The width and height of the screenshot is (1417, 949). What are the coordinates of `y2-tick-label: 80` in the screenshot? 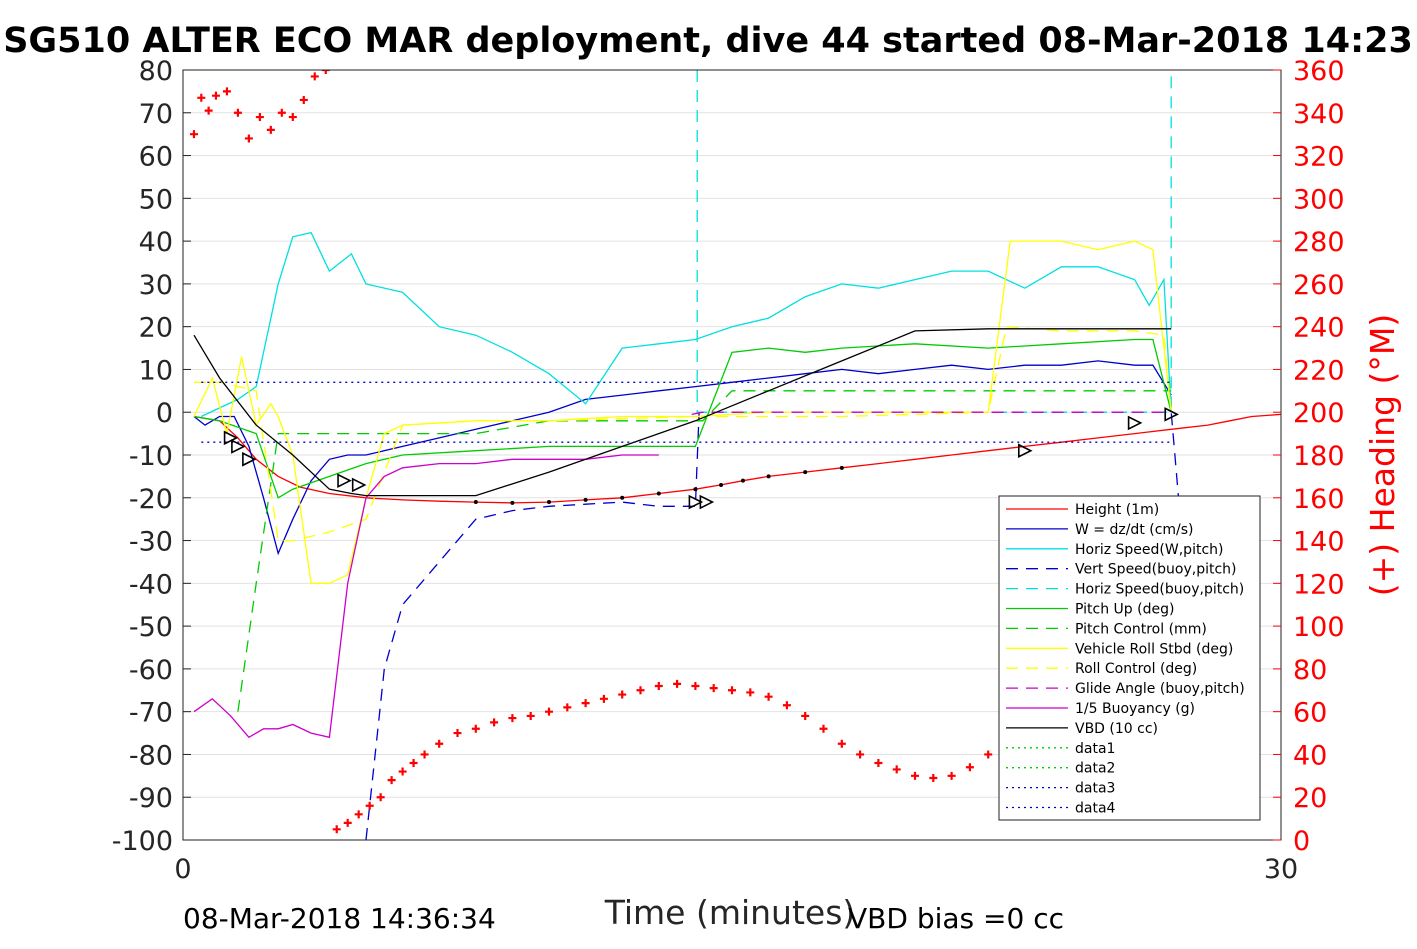 It's located at (1310, 670).